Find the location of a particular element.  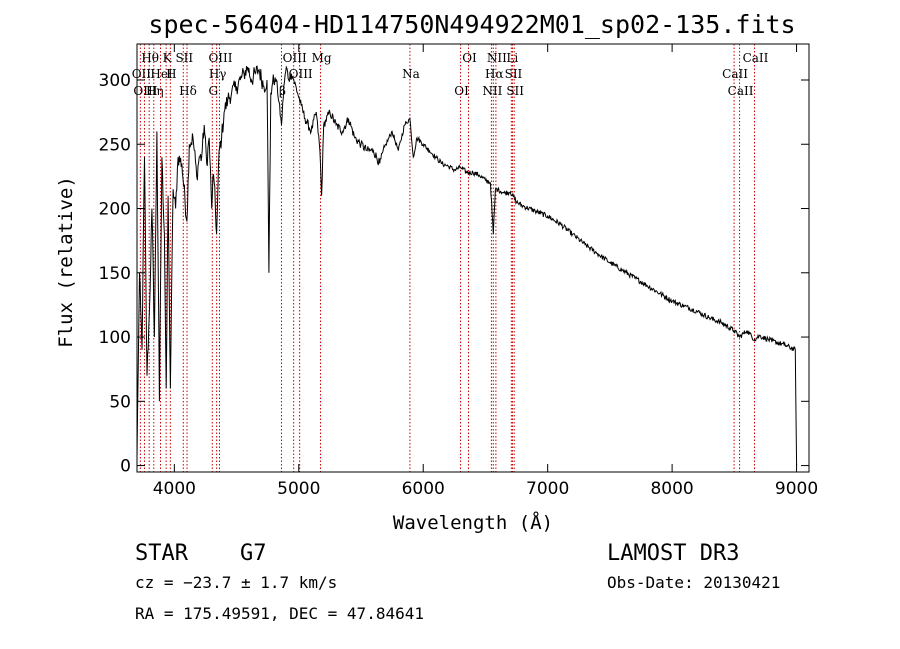

y-tick-label: 200 is located at coordinates (115, 210).